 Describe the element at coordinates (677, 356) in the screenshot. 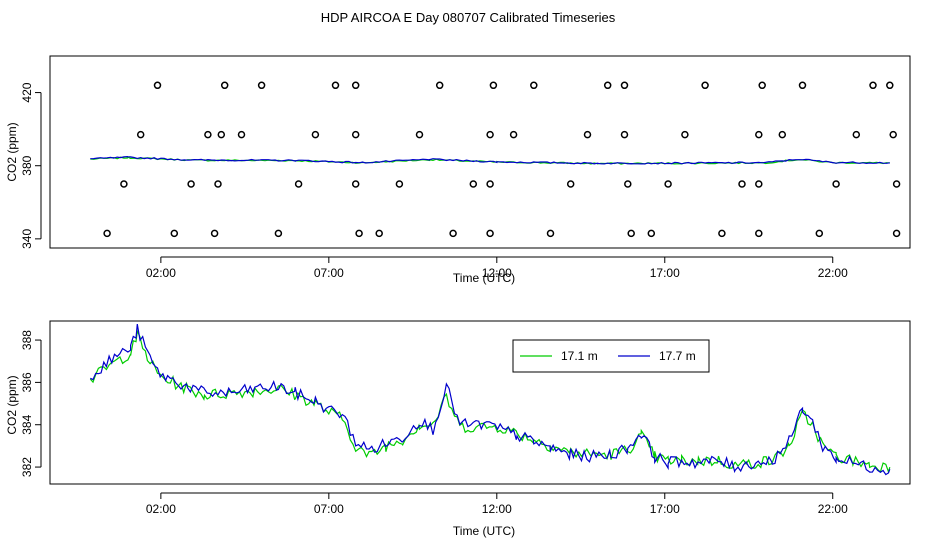

I see `legend-label-17-7m: 17.7 m` at that location.